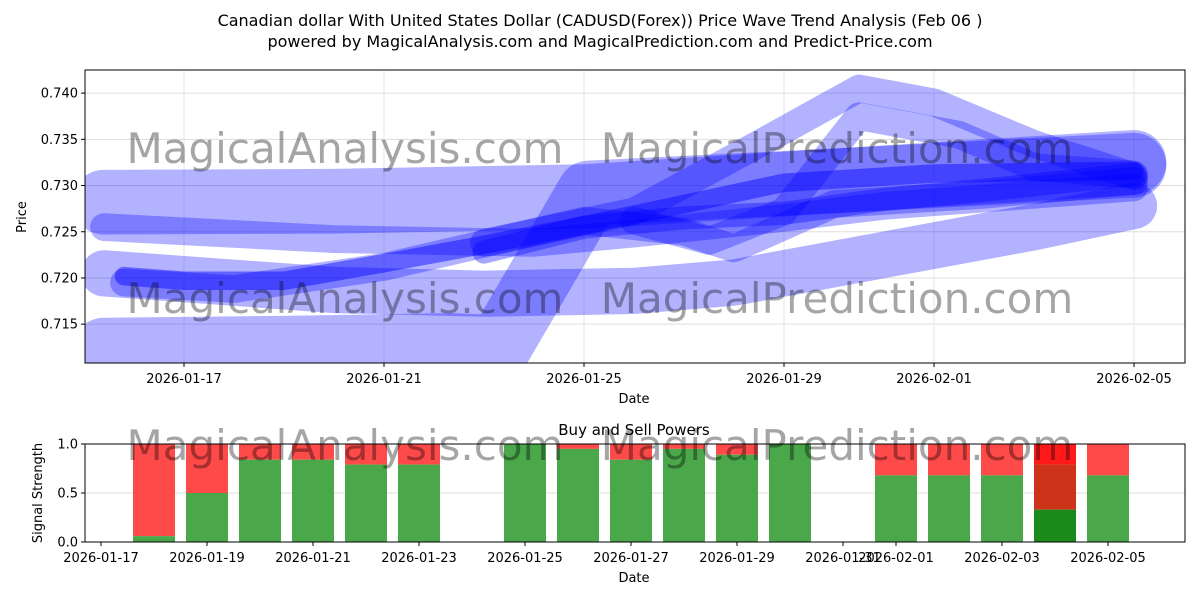 The height and width of the screenshot is (600, 1200). What do you see at coordinates (634, 430) in the screenshot?
I see `subchart-title: Buy and Sell Powers` at bounding box center [634, 430].